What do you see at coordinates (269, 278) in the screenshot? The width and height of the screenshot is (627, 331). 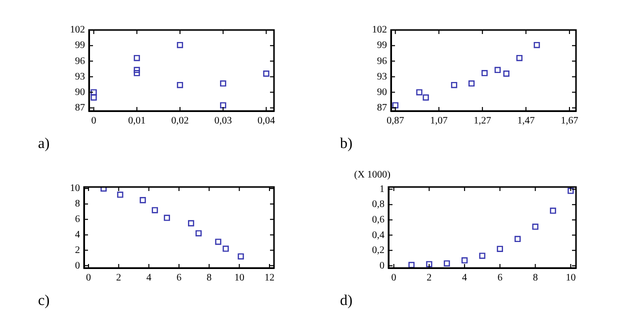 I see `x-tick-label: 12` at bounding box center [269, 278].